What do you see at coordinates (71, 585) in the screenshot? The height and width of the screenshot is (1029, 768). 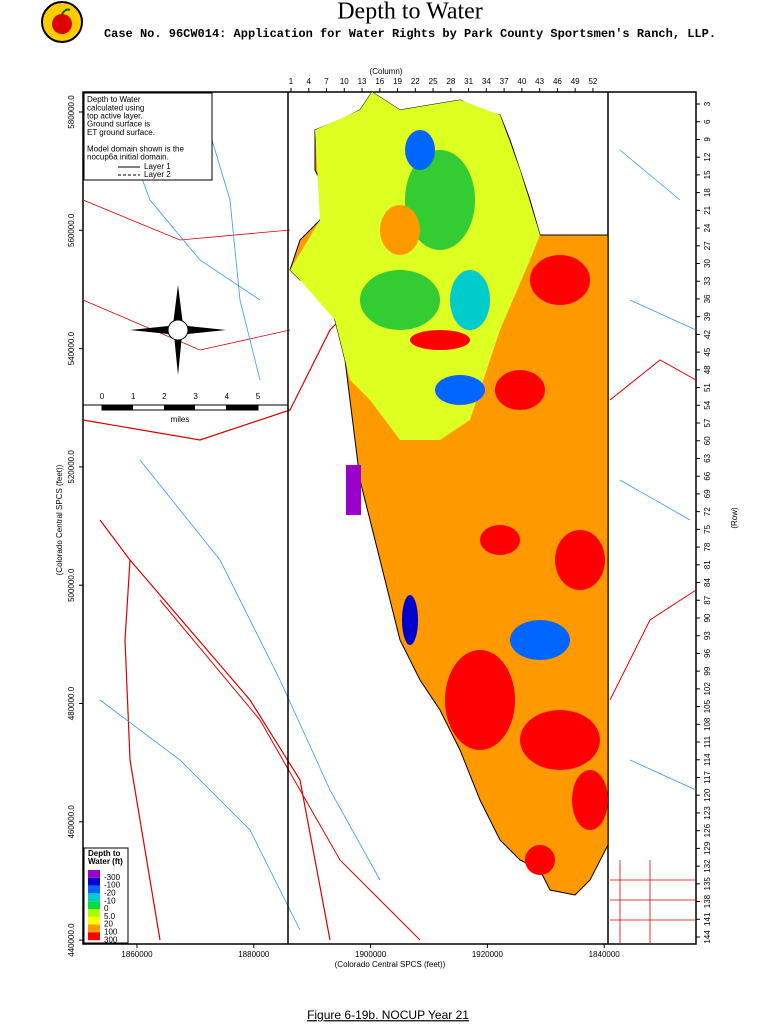 I see `y-tick-label: 500000.0` at bounding box center [71, 585].